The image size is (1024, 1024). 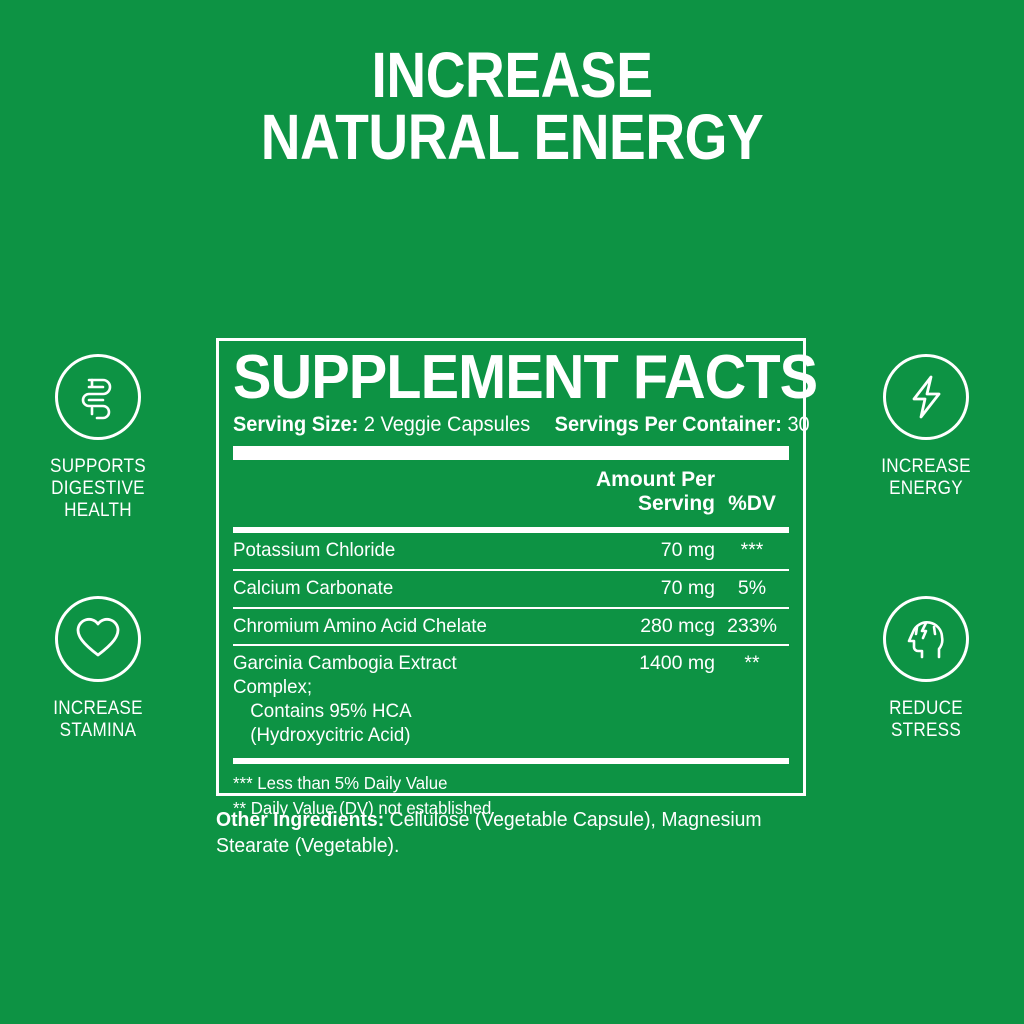 What do you see at coordinates (512, 137) in the screenshot?
I see `headline-line-2: NATURAL ENERGY` at bounding box center [512, 137].